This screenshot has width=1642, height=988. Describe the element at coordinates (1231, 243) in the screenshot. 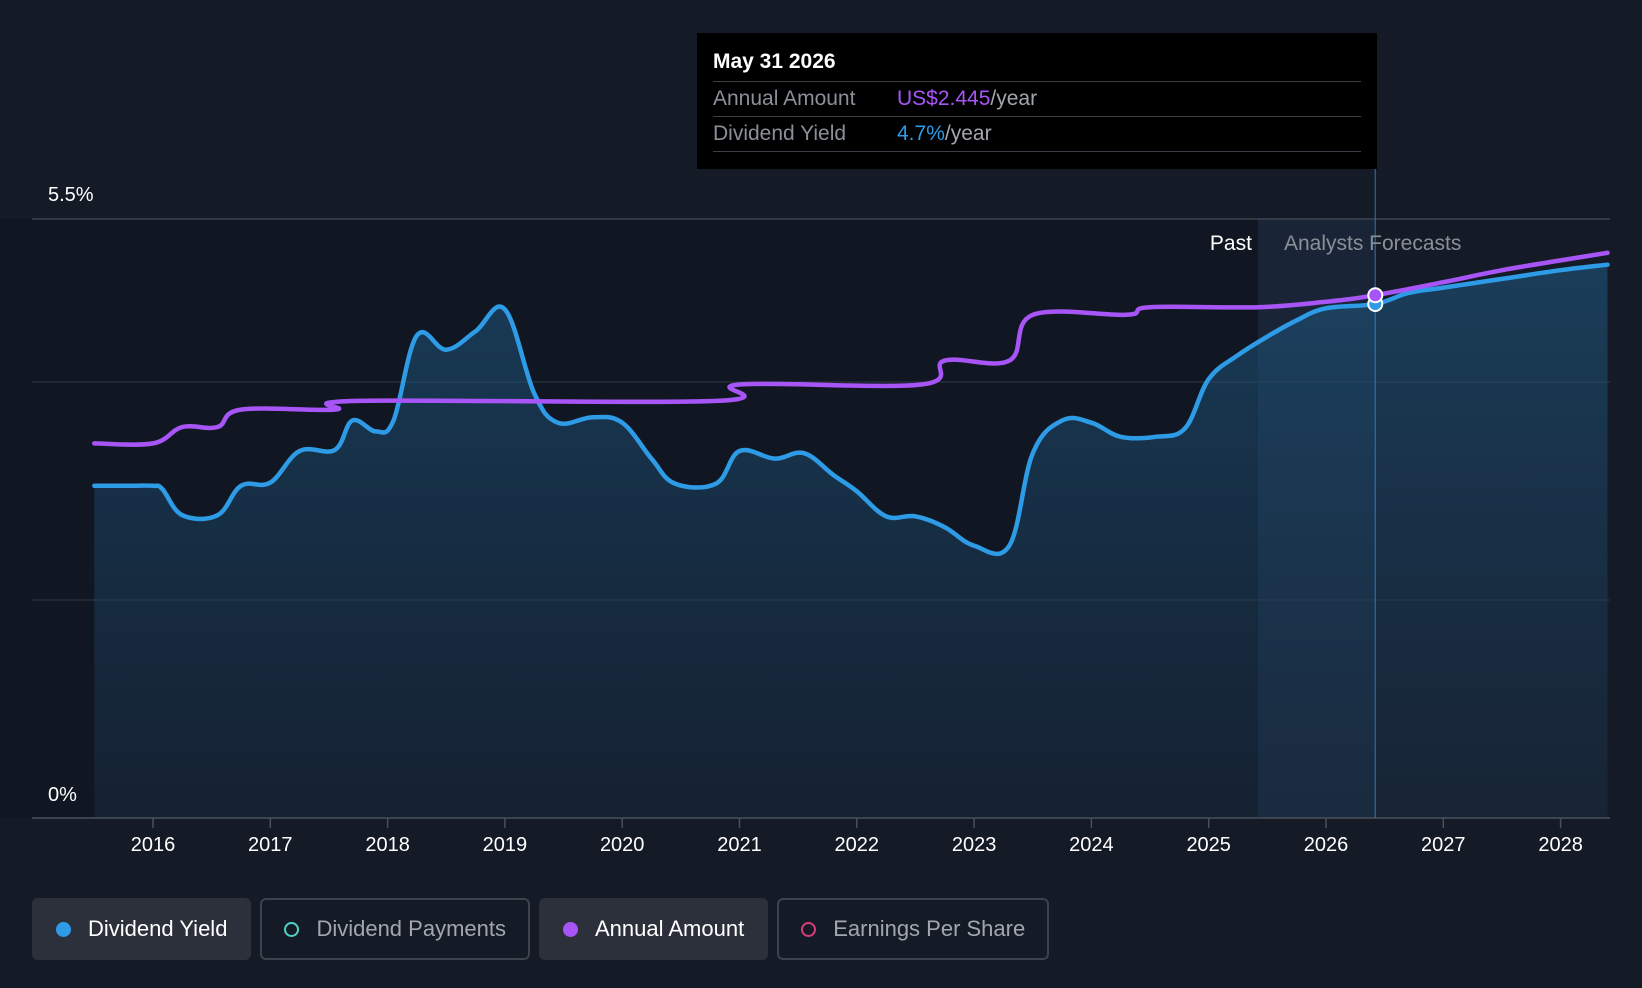

I see `past-label: Past` at that location.